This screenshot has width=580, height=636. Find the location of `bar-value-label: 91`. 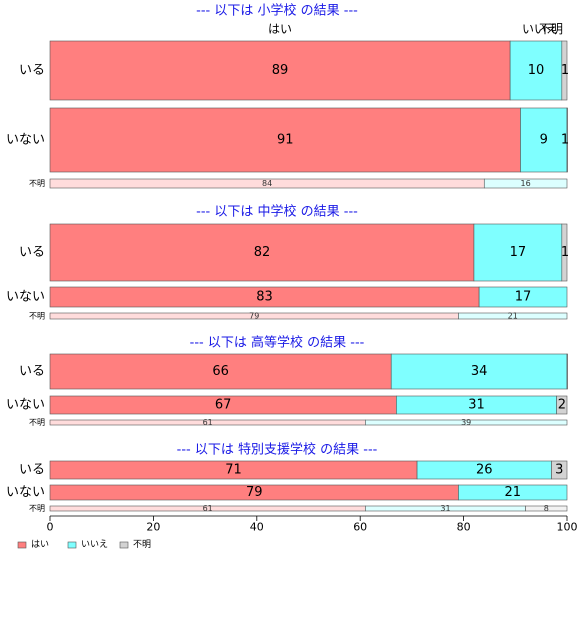

bar-value-label: 91 is located at coordinates (285, 140).